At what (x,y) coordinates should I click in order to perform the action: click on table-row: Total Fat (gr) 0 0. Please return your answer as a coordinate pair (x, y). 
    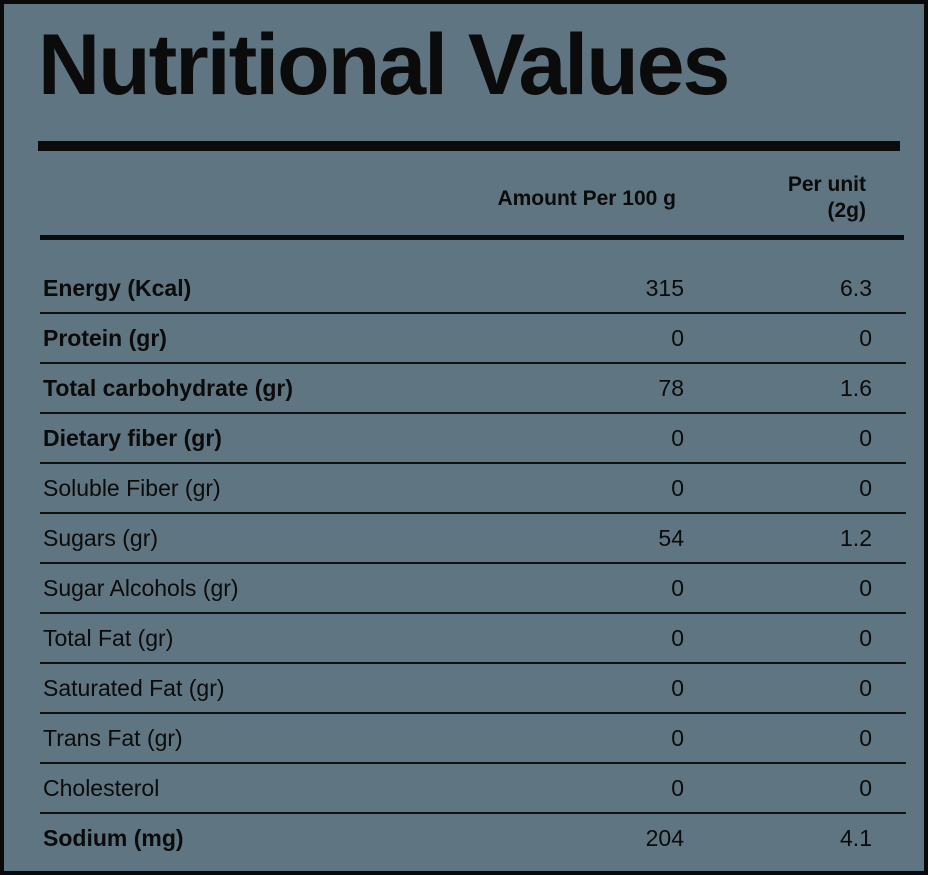
    Looking at the image, I should click on (473, 639).